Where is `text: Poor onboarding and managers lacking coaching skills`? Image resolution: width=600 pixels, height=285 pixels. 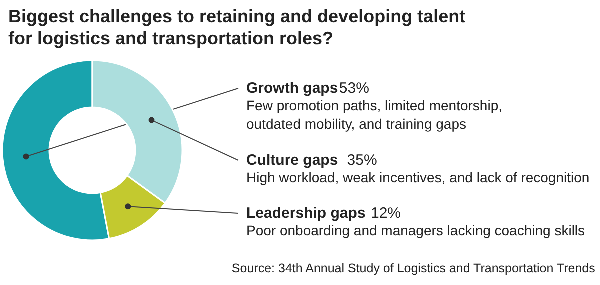 text: Poor onboarding and managers lacking coaching skills is located at coordinates (416, 230).